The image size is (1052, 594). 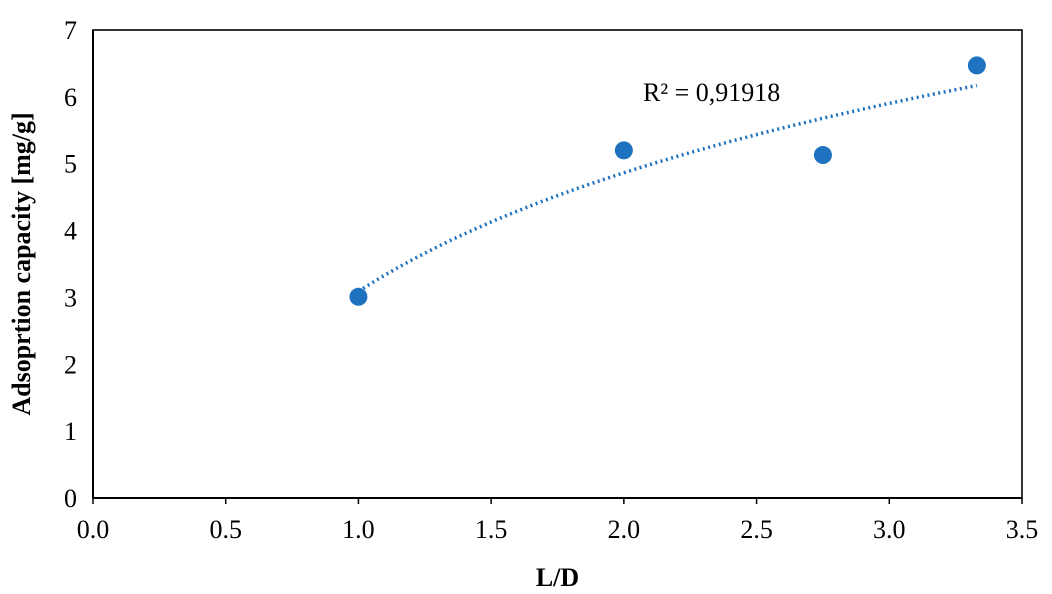 I want to click on x-tick-label: 2.0, so click(x=624, y=529).